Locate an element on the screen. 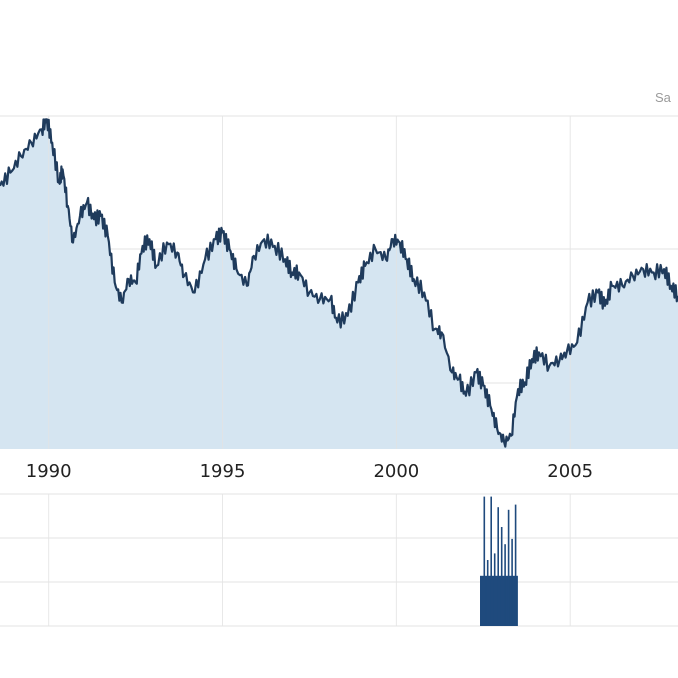 The image size is (678, 678). corner-label: Sa is located at coordinates (663, 97).